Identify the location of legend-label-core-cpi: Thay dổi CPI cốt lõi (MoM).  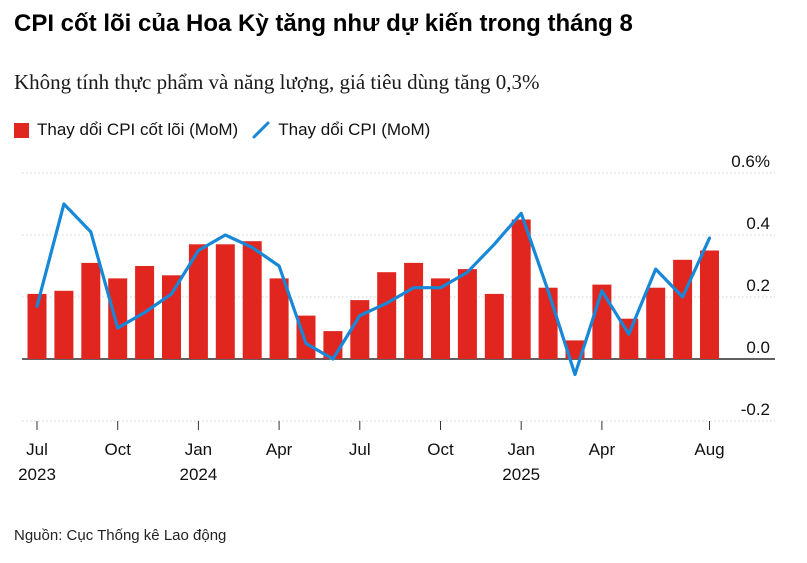
(138, 129).